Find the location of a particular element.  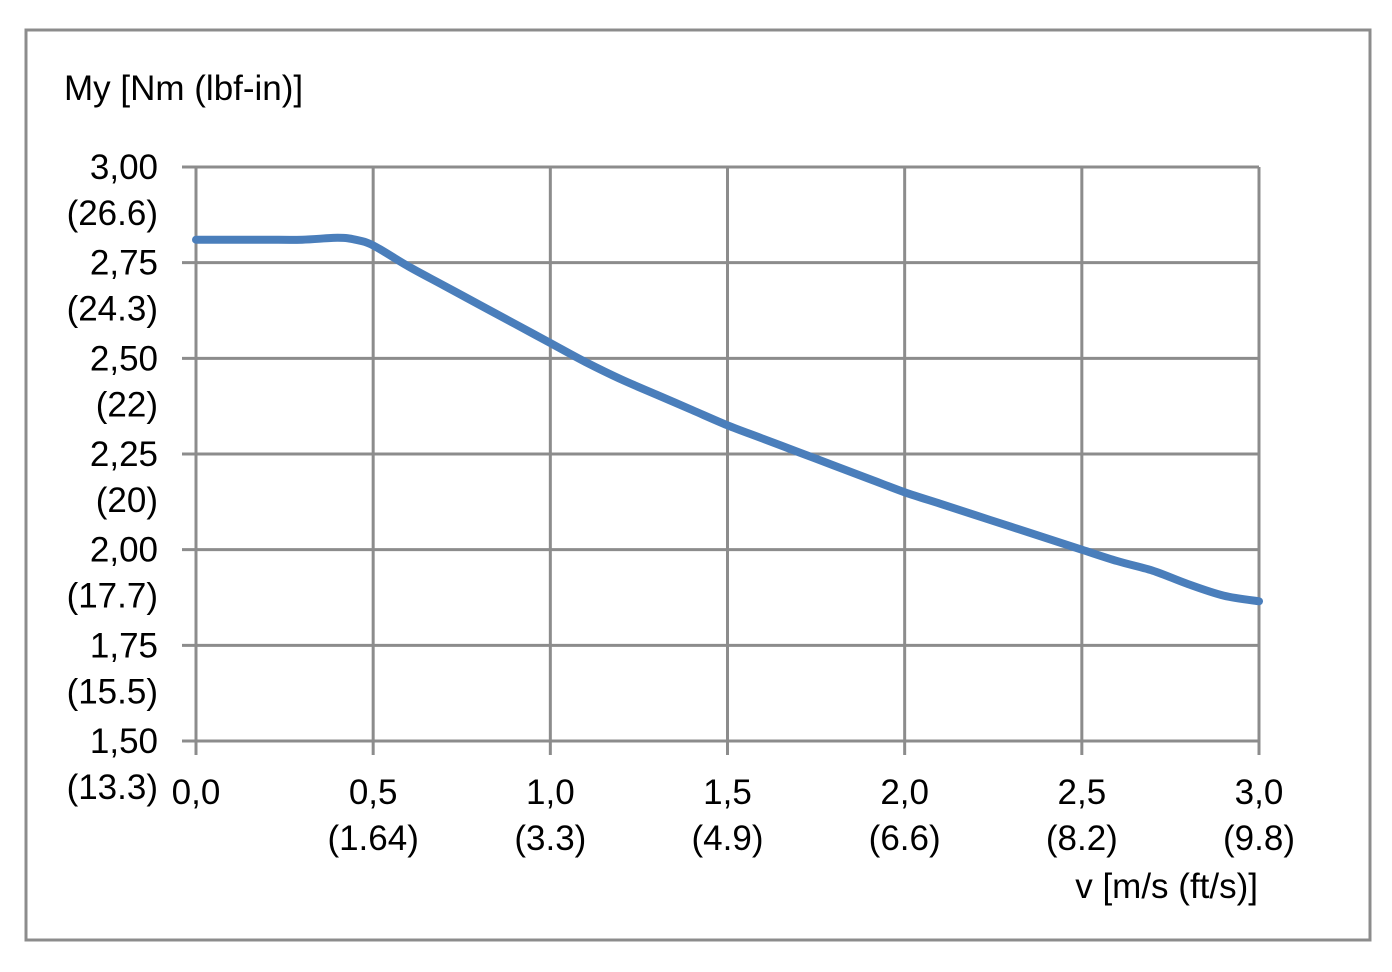

x-tick-sublabel: (4.9) is located at coordinates (728, 838).